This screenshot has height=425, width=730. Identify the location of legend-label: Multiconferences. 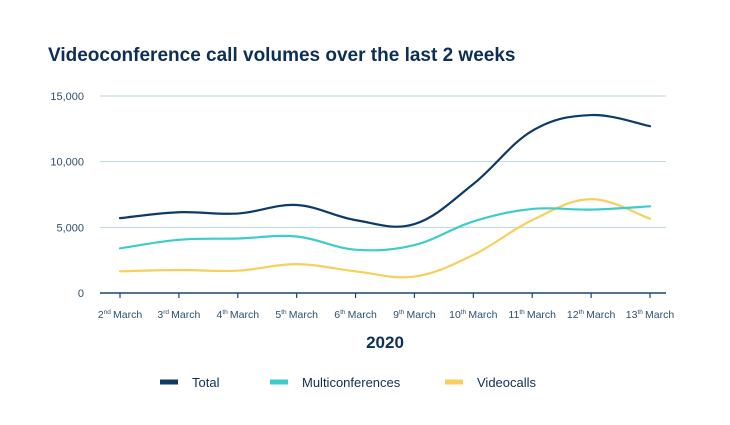
(351, 382).